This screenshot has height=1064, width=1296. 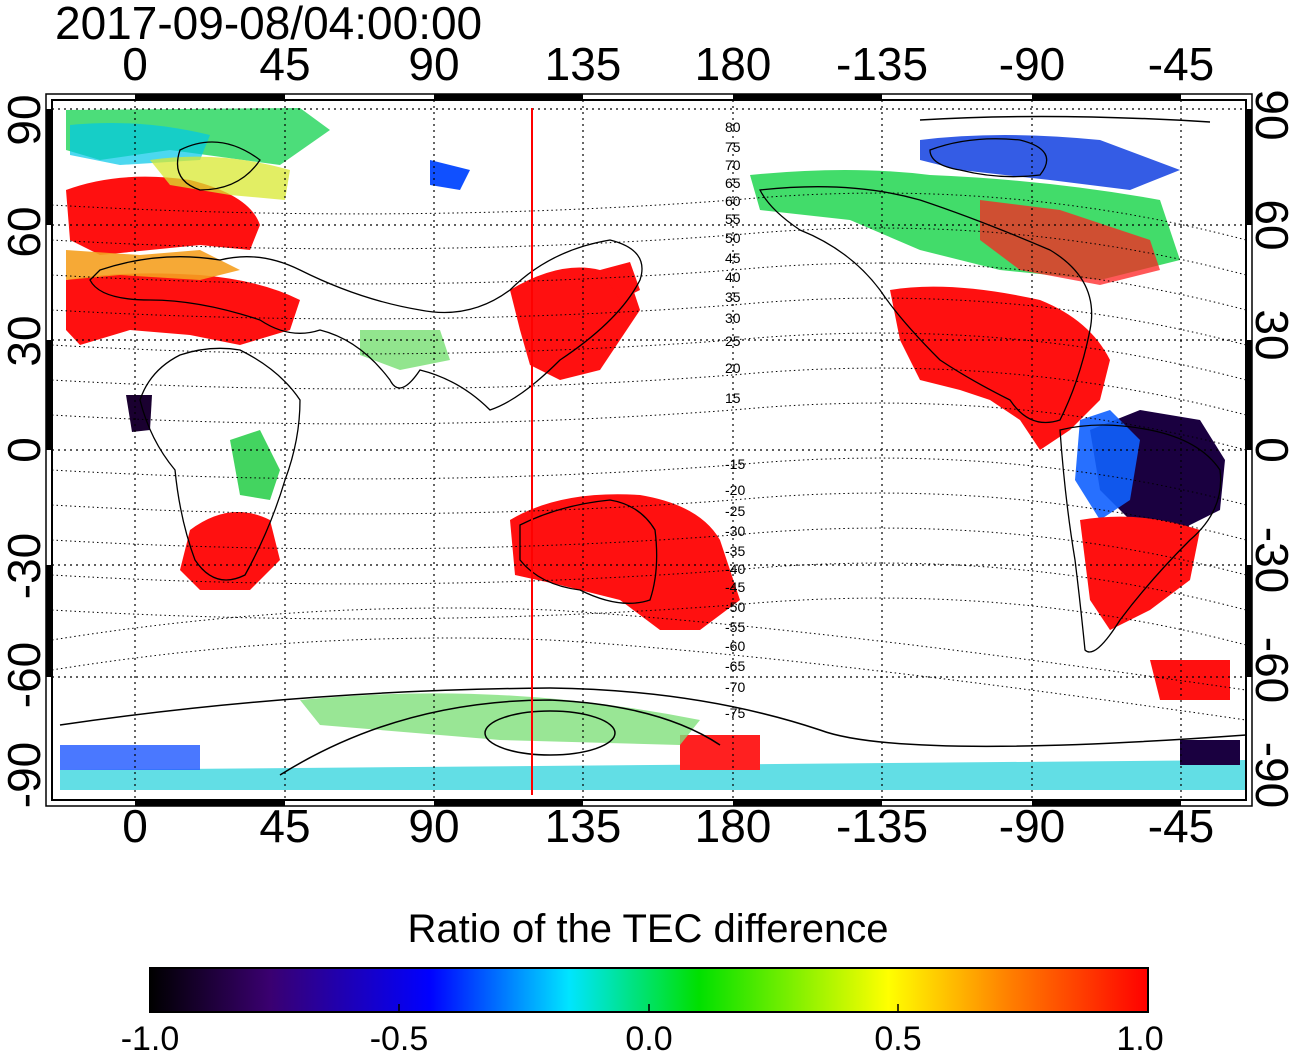 I want to click on australia-outline, so click(x=588, y=551).